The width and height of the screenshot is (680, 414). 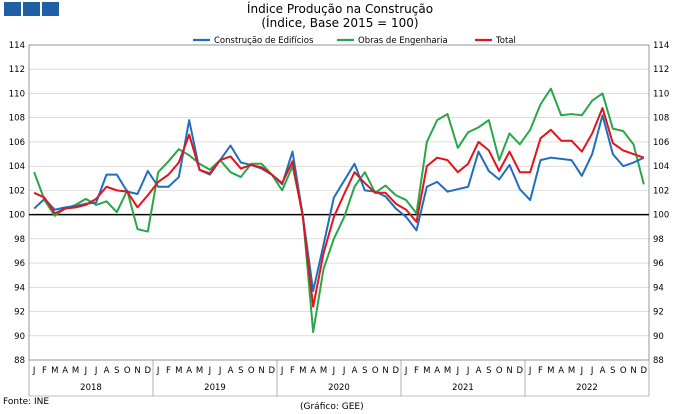 I want to click on y-tick-left-112: 112, so click(x=17, y=70).